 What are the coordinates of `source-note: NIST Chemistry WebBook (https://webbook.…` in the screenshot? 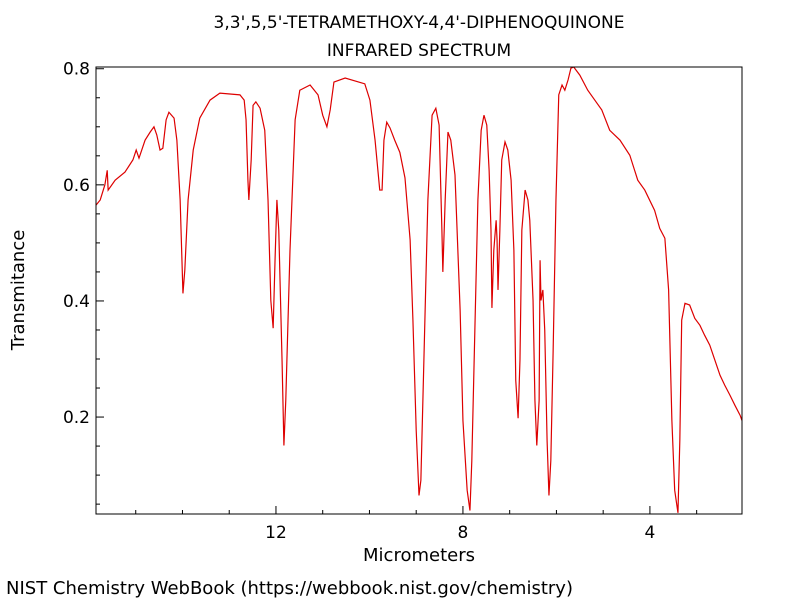 It's located at (289, 588).